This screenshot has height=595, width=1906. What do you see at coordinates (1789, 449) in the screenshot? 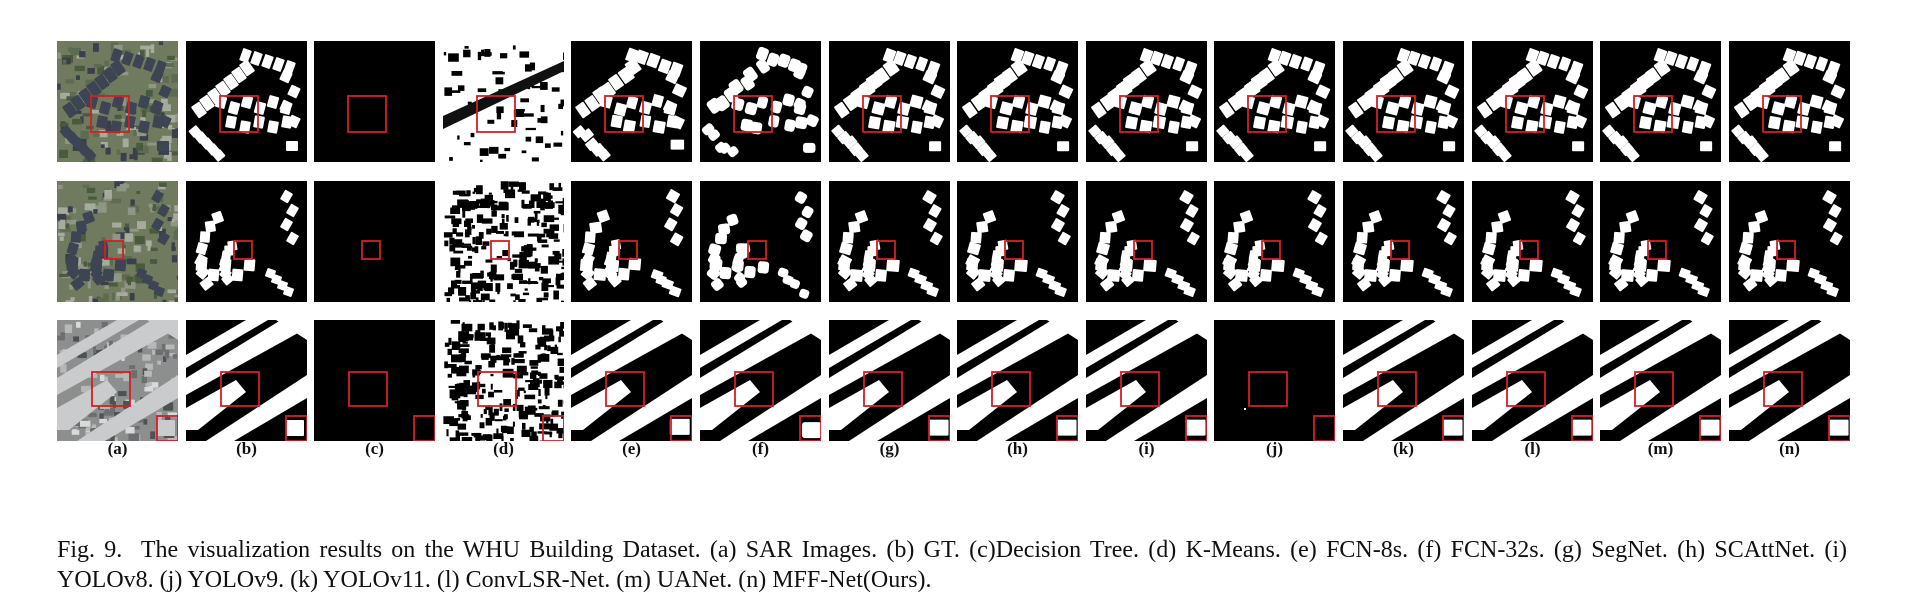
I see `column-label-n: (n)` at bounding box center [1789, 449].